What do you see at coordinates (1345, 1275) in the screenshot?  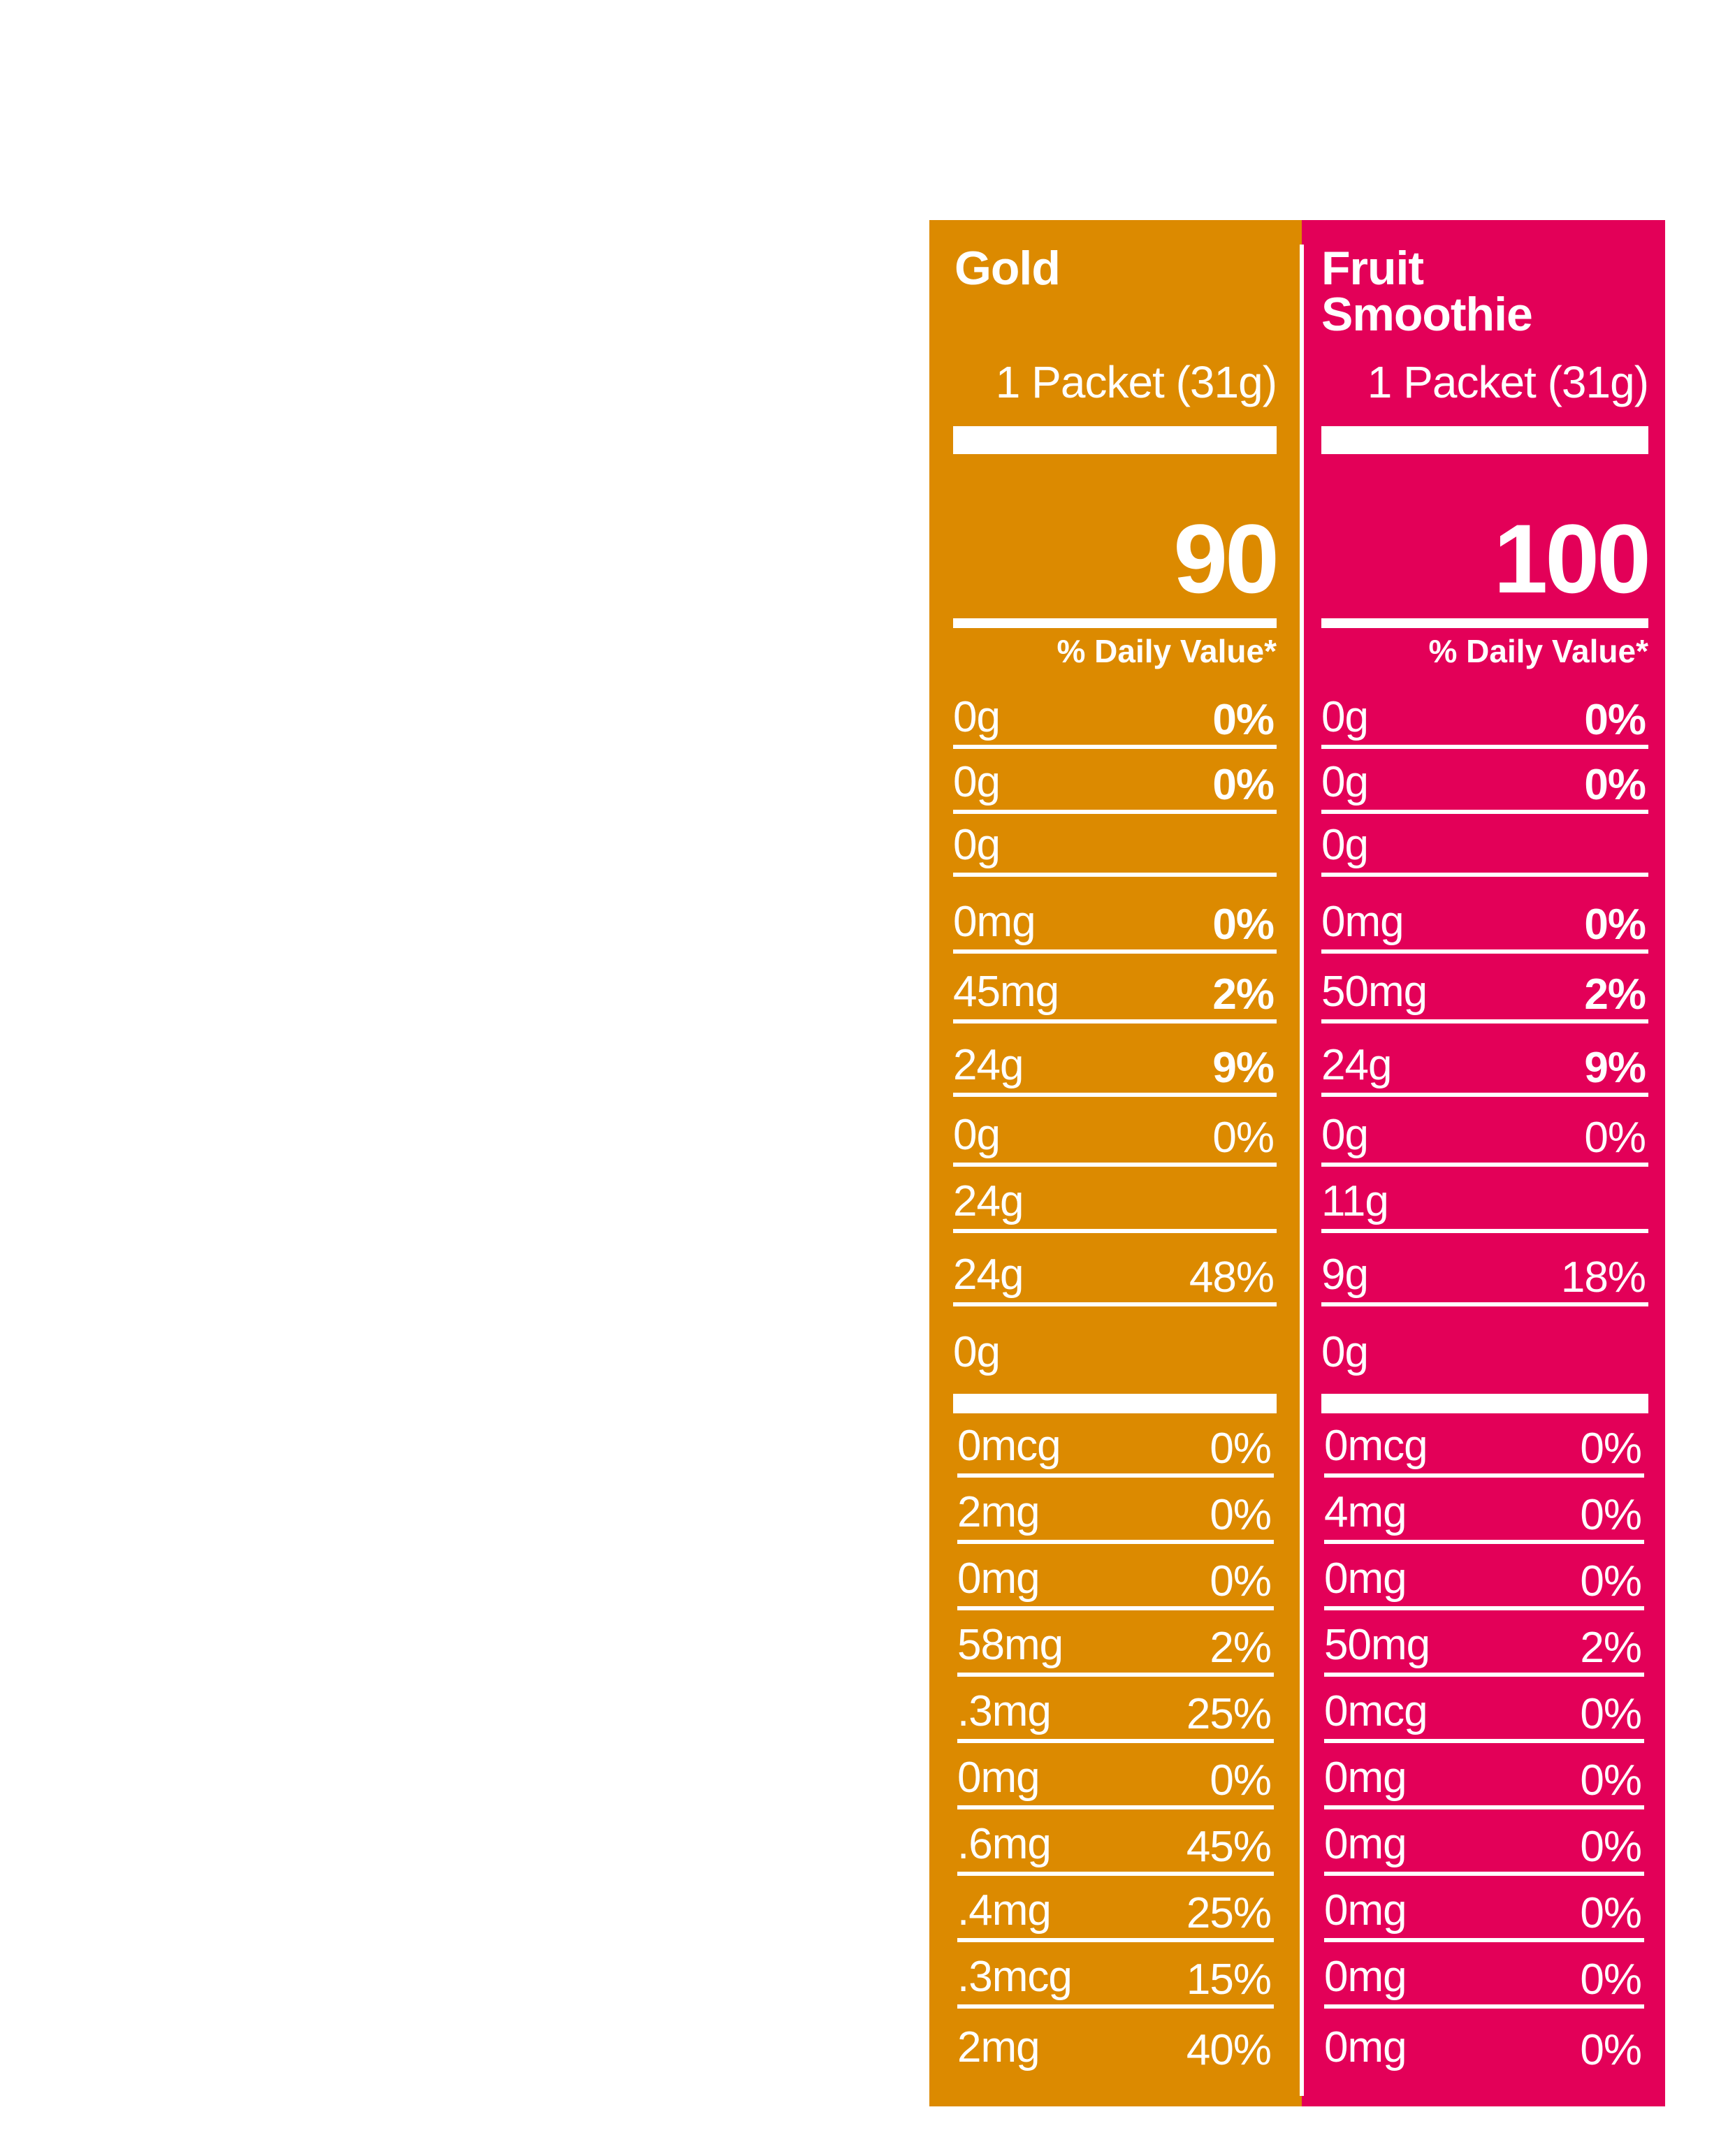 I see `nutrient-amount: 9g` at bounding box center [1345, 1275].